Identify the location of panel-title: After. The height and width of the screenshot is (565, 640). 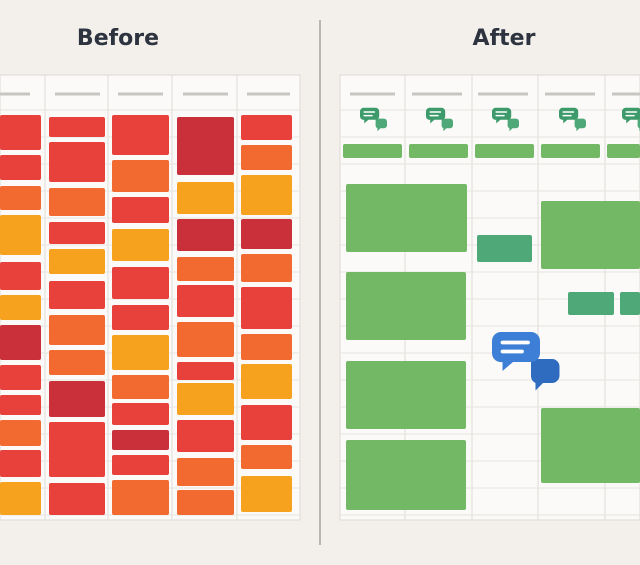
(504, 38).